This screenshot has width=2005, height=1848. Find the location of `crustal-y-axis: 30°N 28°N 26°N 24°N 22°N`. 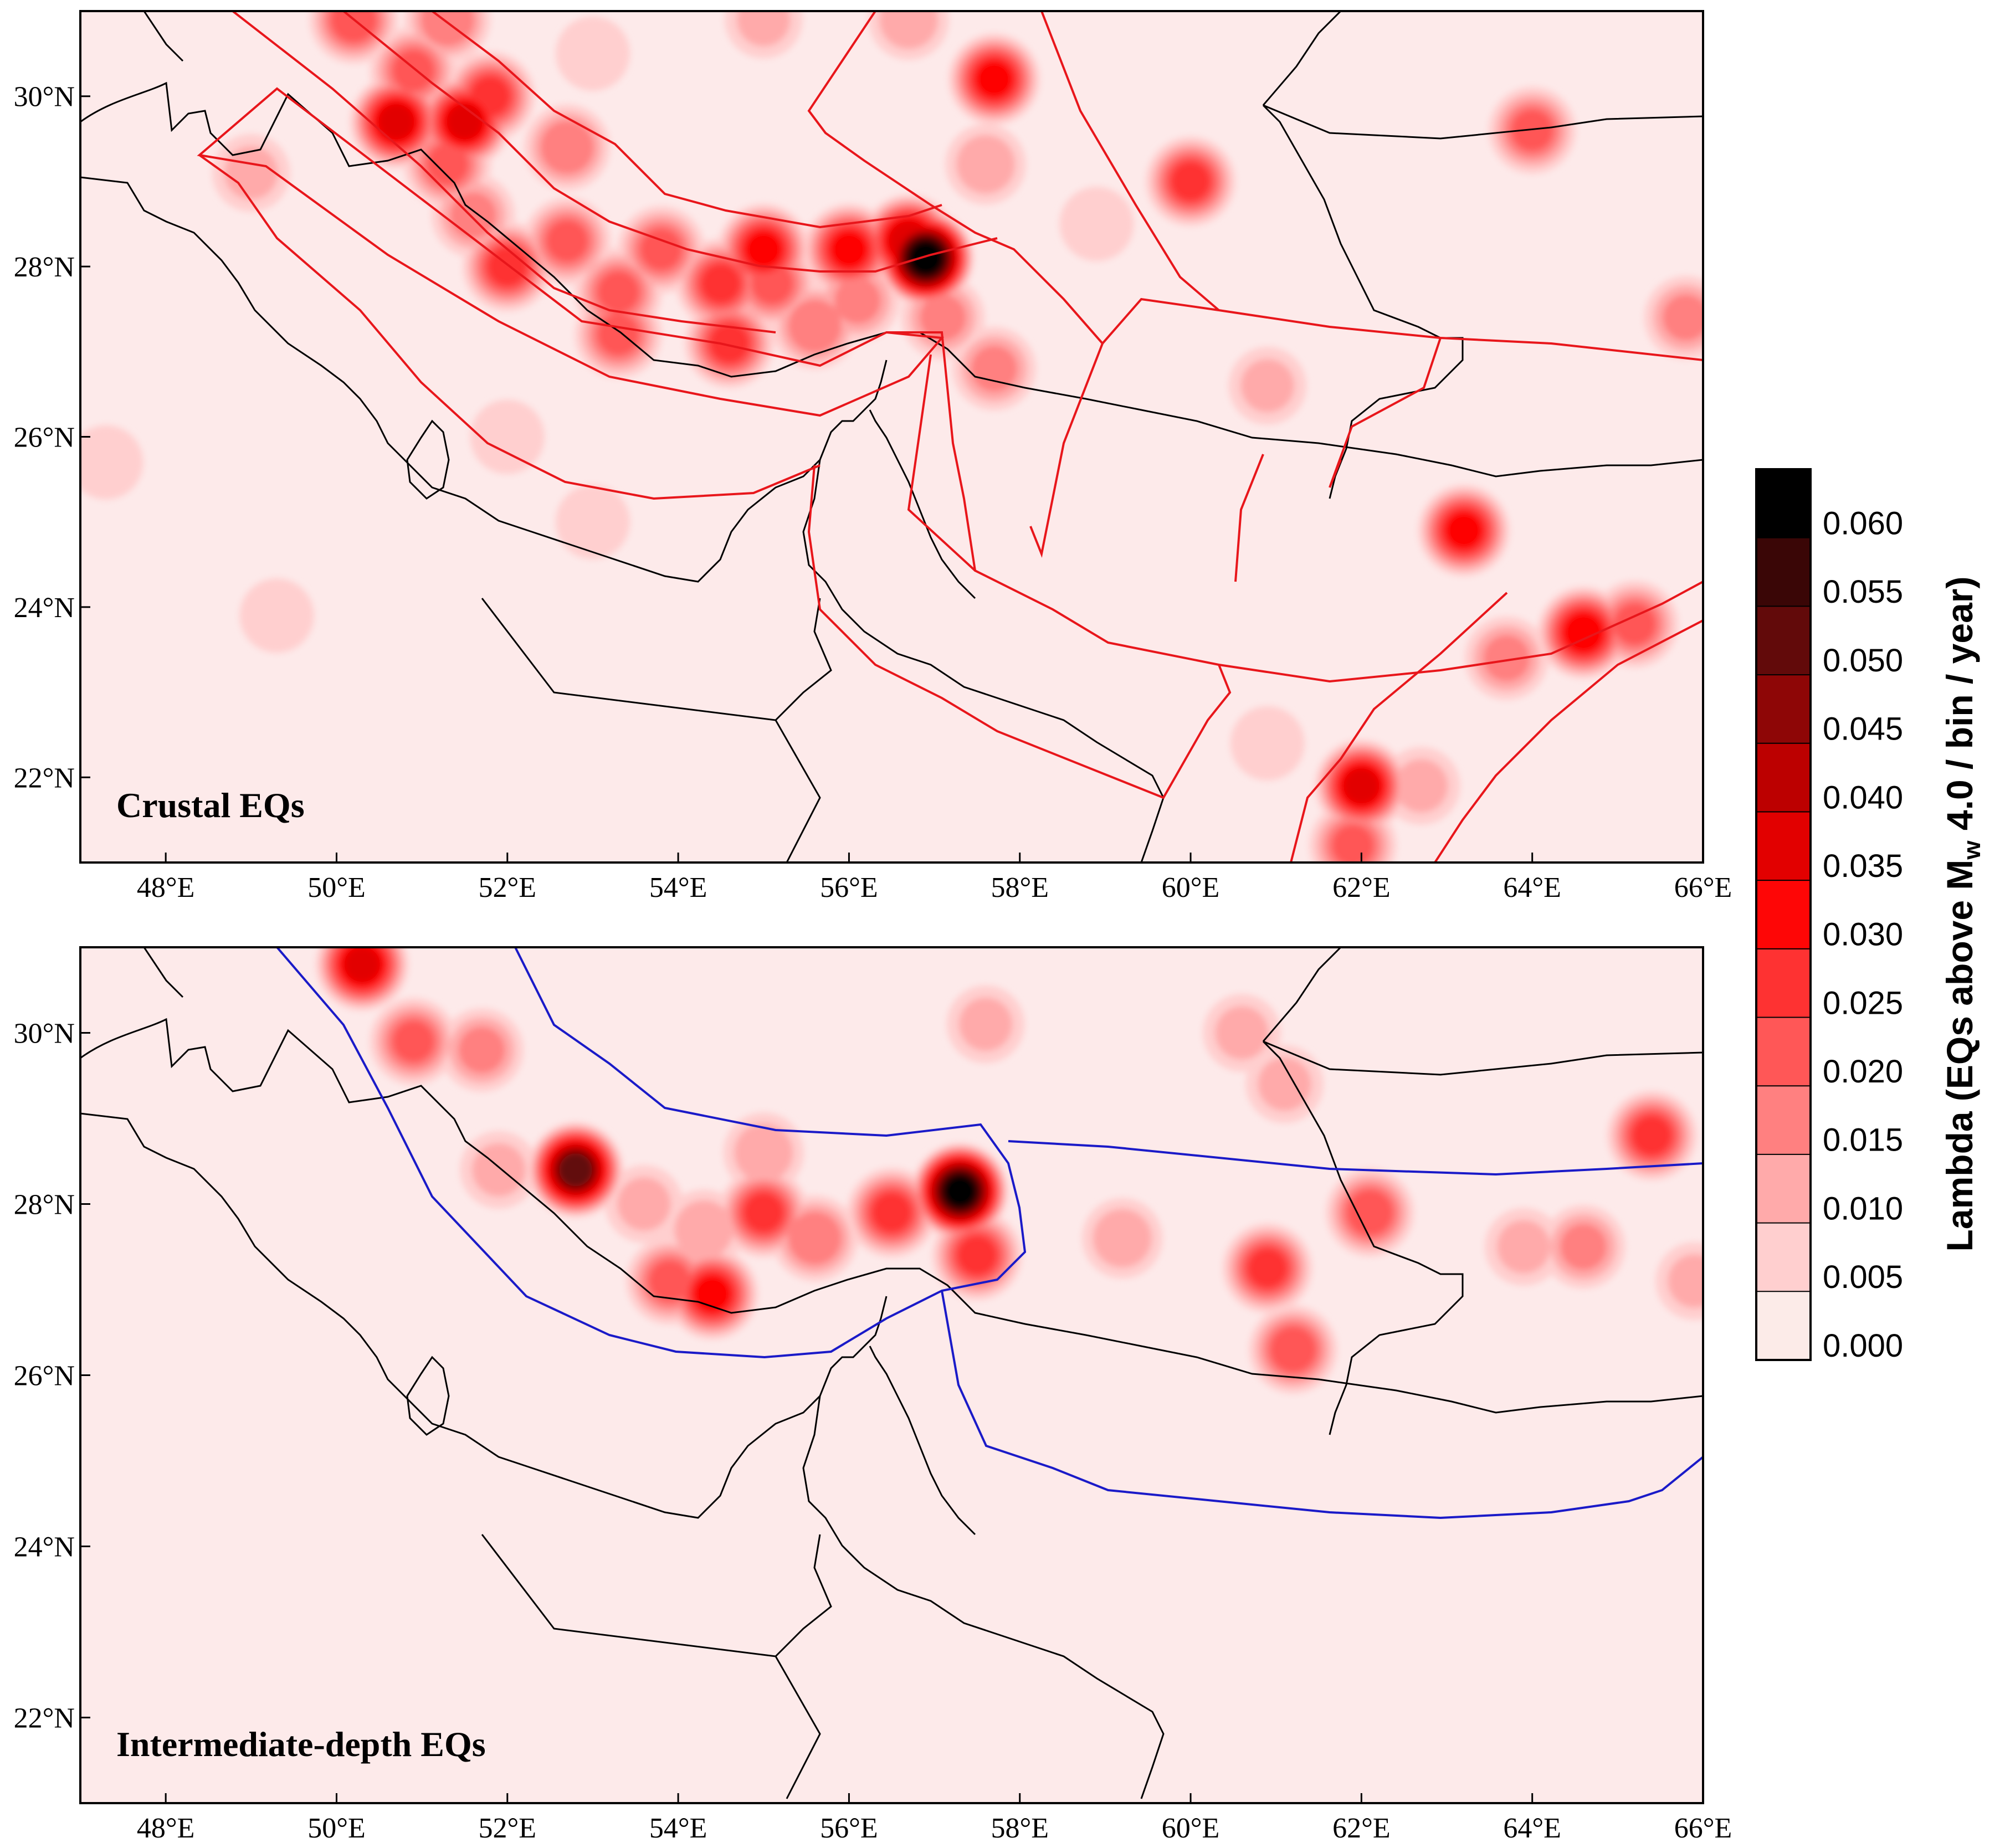

crustal-y-axis: 30°N 28°N 26°N 24°N 22°N is located at coordinates (52, 437).